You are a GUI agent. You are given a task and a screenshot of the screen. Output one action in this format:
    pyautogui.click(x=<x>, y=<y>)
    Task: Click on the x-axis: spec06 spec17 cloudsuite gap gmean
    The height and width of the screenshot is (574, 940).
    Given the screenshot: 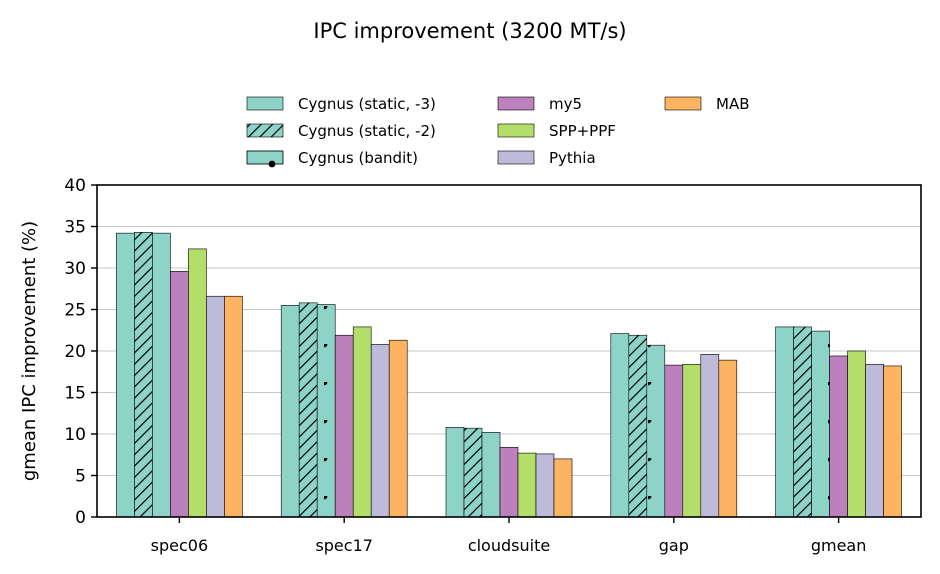 What is the action you would take?
    pyautogui.click(x=509, y=536)
    